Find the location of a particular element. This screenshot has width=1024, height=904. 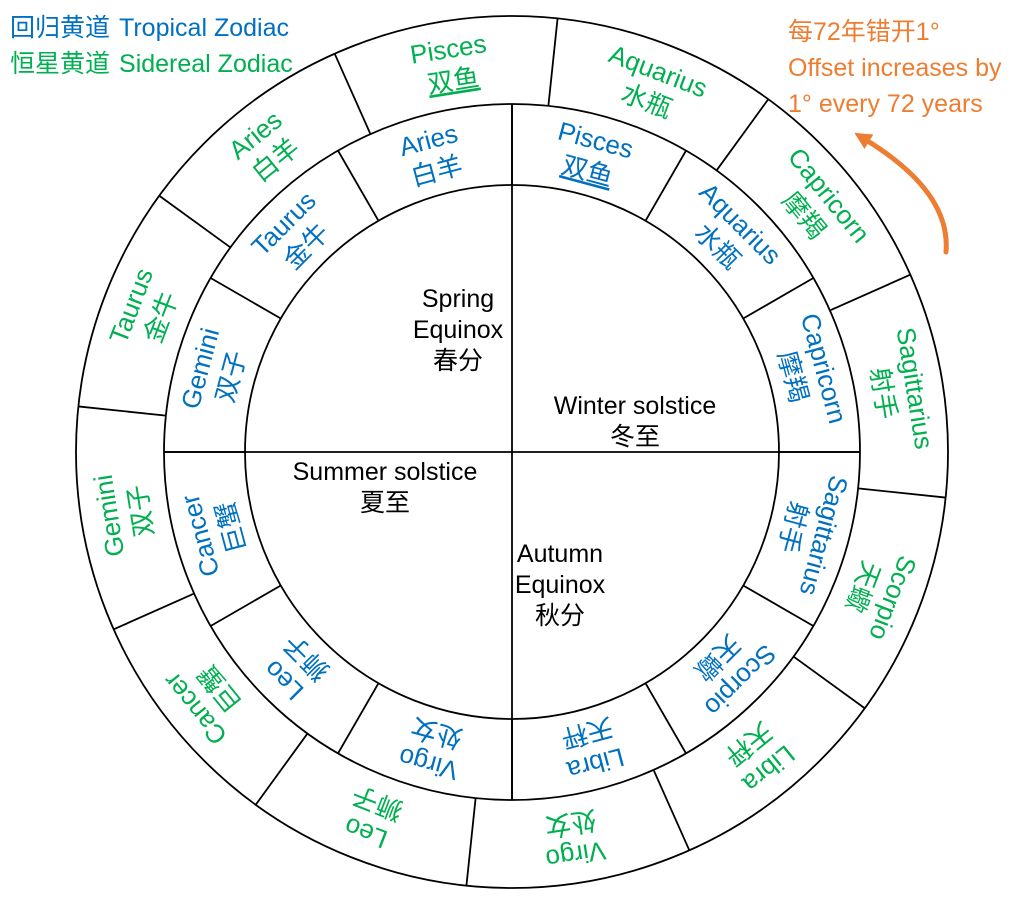

legend-sidereal-zh: 恒星黄道 is located at coordinates (60, 64).